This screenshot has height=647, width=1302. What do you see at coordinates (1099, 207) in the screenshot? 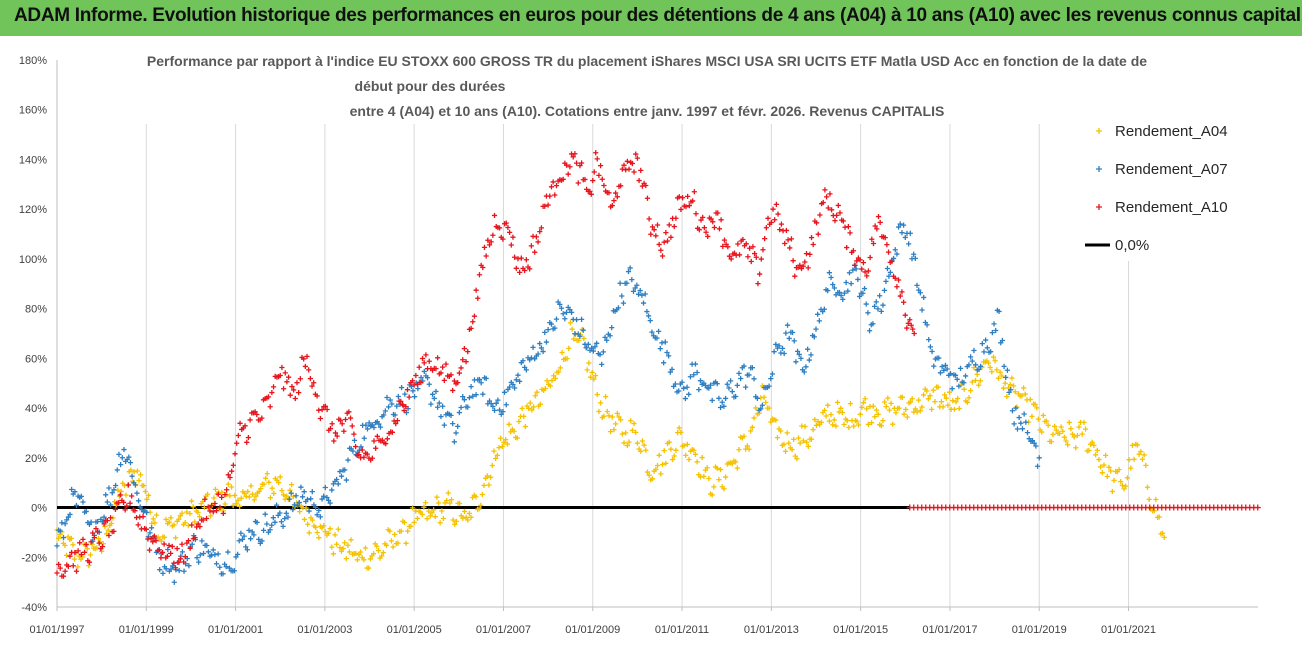
I see `legend-swatch` at bounding box center [1099, 207].